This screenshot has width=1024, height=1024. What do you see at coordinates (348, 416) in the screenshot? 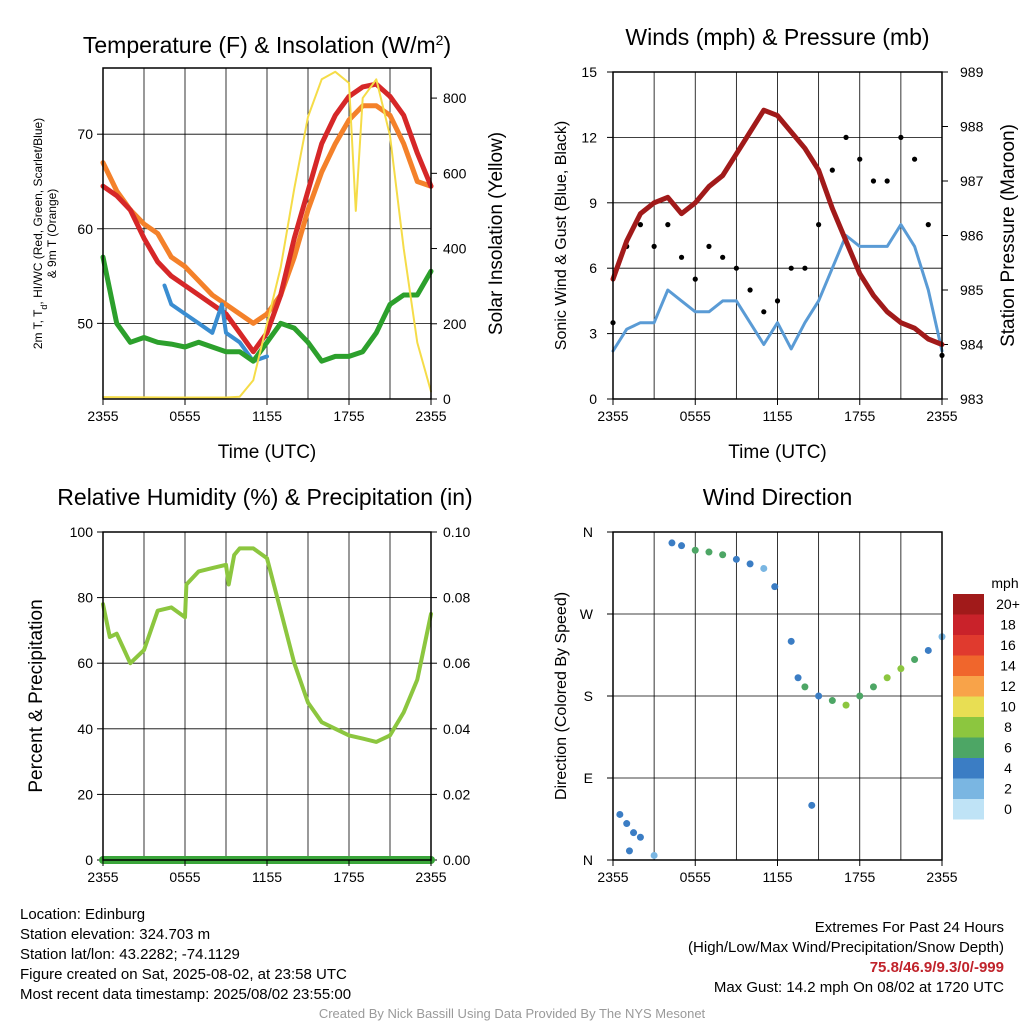
I see `temp-x-tick-label: 1755` at bounding box center [348, 416].